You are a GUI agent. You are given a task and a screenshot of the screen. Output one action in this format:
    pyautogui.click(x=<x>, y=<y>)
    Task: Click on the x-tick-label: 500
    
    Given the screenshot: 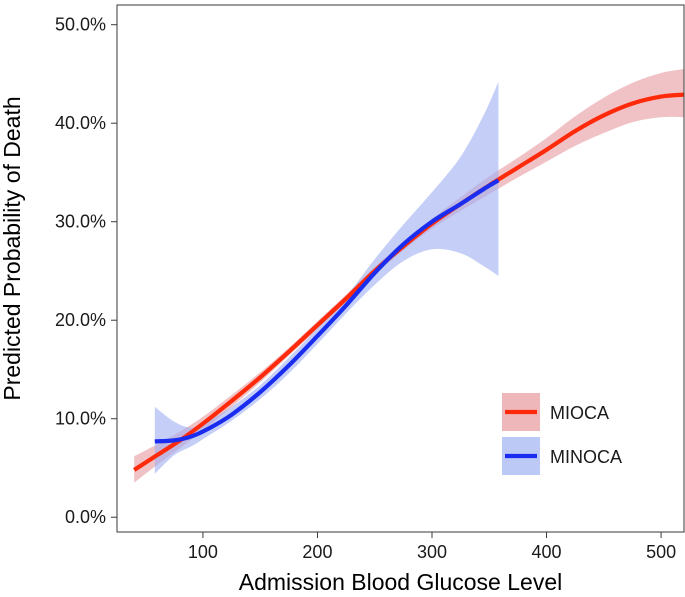 What is the action you would take?
    pyautogui.click(x=661, y=552)
    